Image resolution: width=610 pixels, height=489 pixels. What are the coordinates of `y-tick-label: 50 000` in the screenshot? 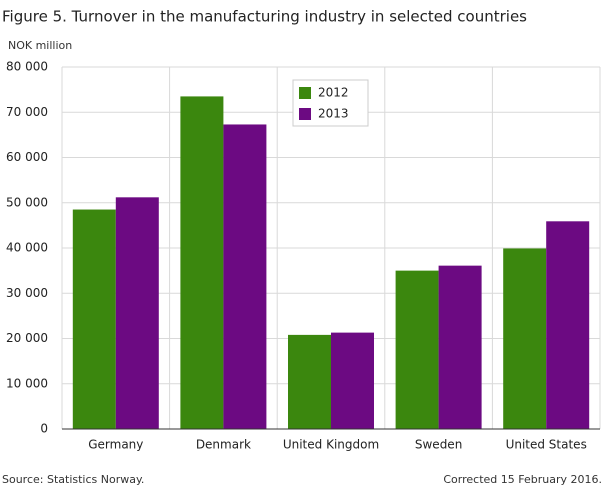 It's located at (27, 202).